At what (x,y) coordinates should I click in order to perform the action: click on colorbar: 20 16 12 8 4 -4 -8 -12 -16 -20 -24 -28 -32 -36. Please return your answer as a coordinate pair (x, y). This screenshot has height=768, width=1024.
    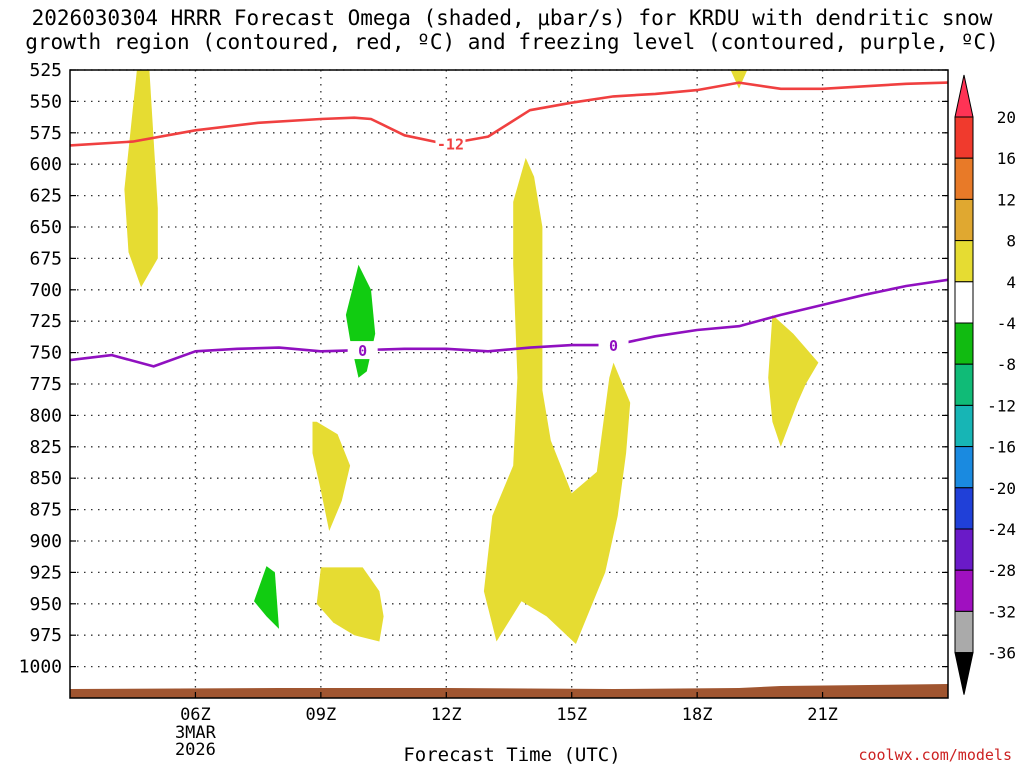
    Looking at the image, I should click on (985, 384).